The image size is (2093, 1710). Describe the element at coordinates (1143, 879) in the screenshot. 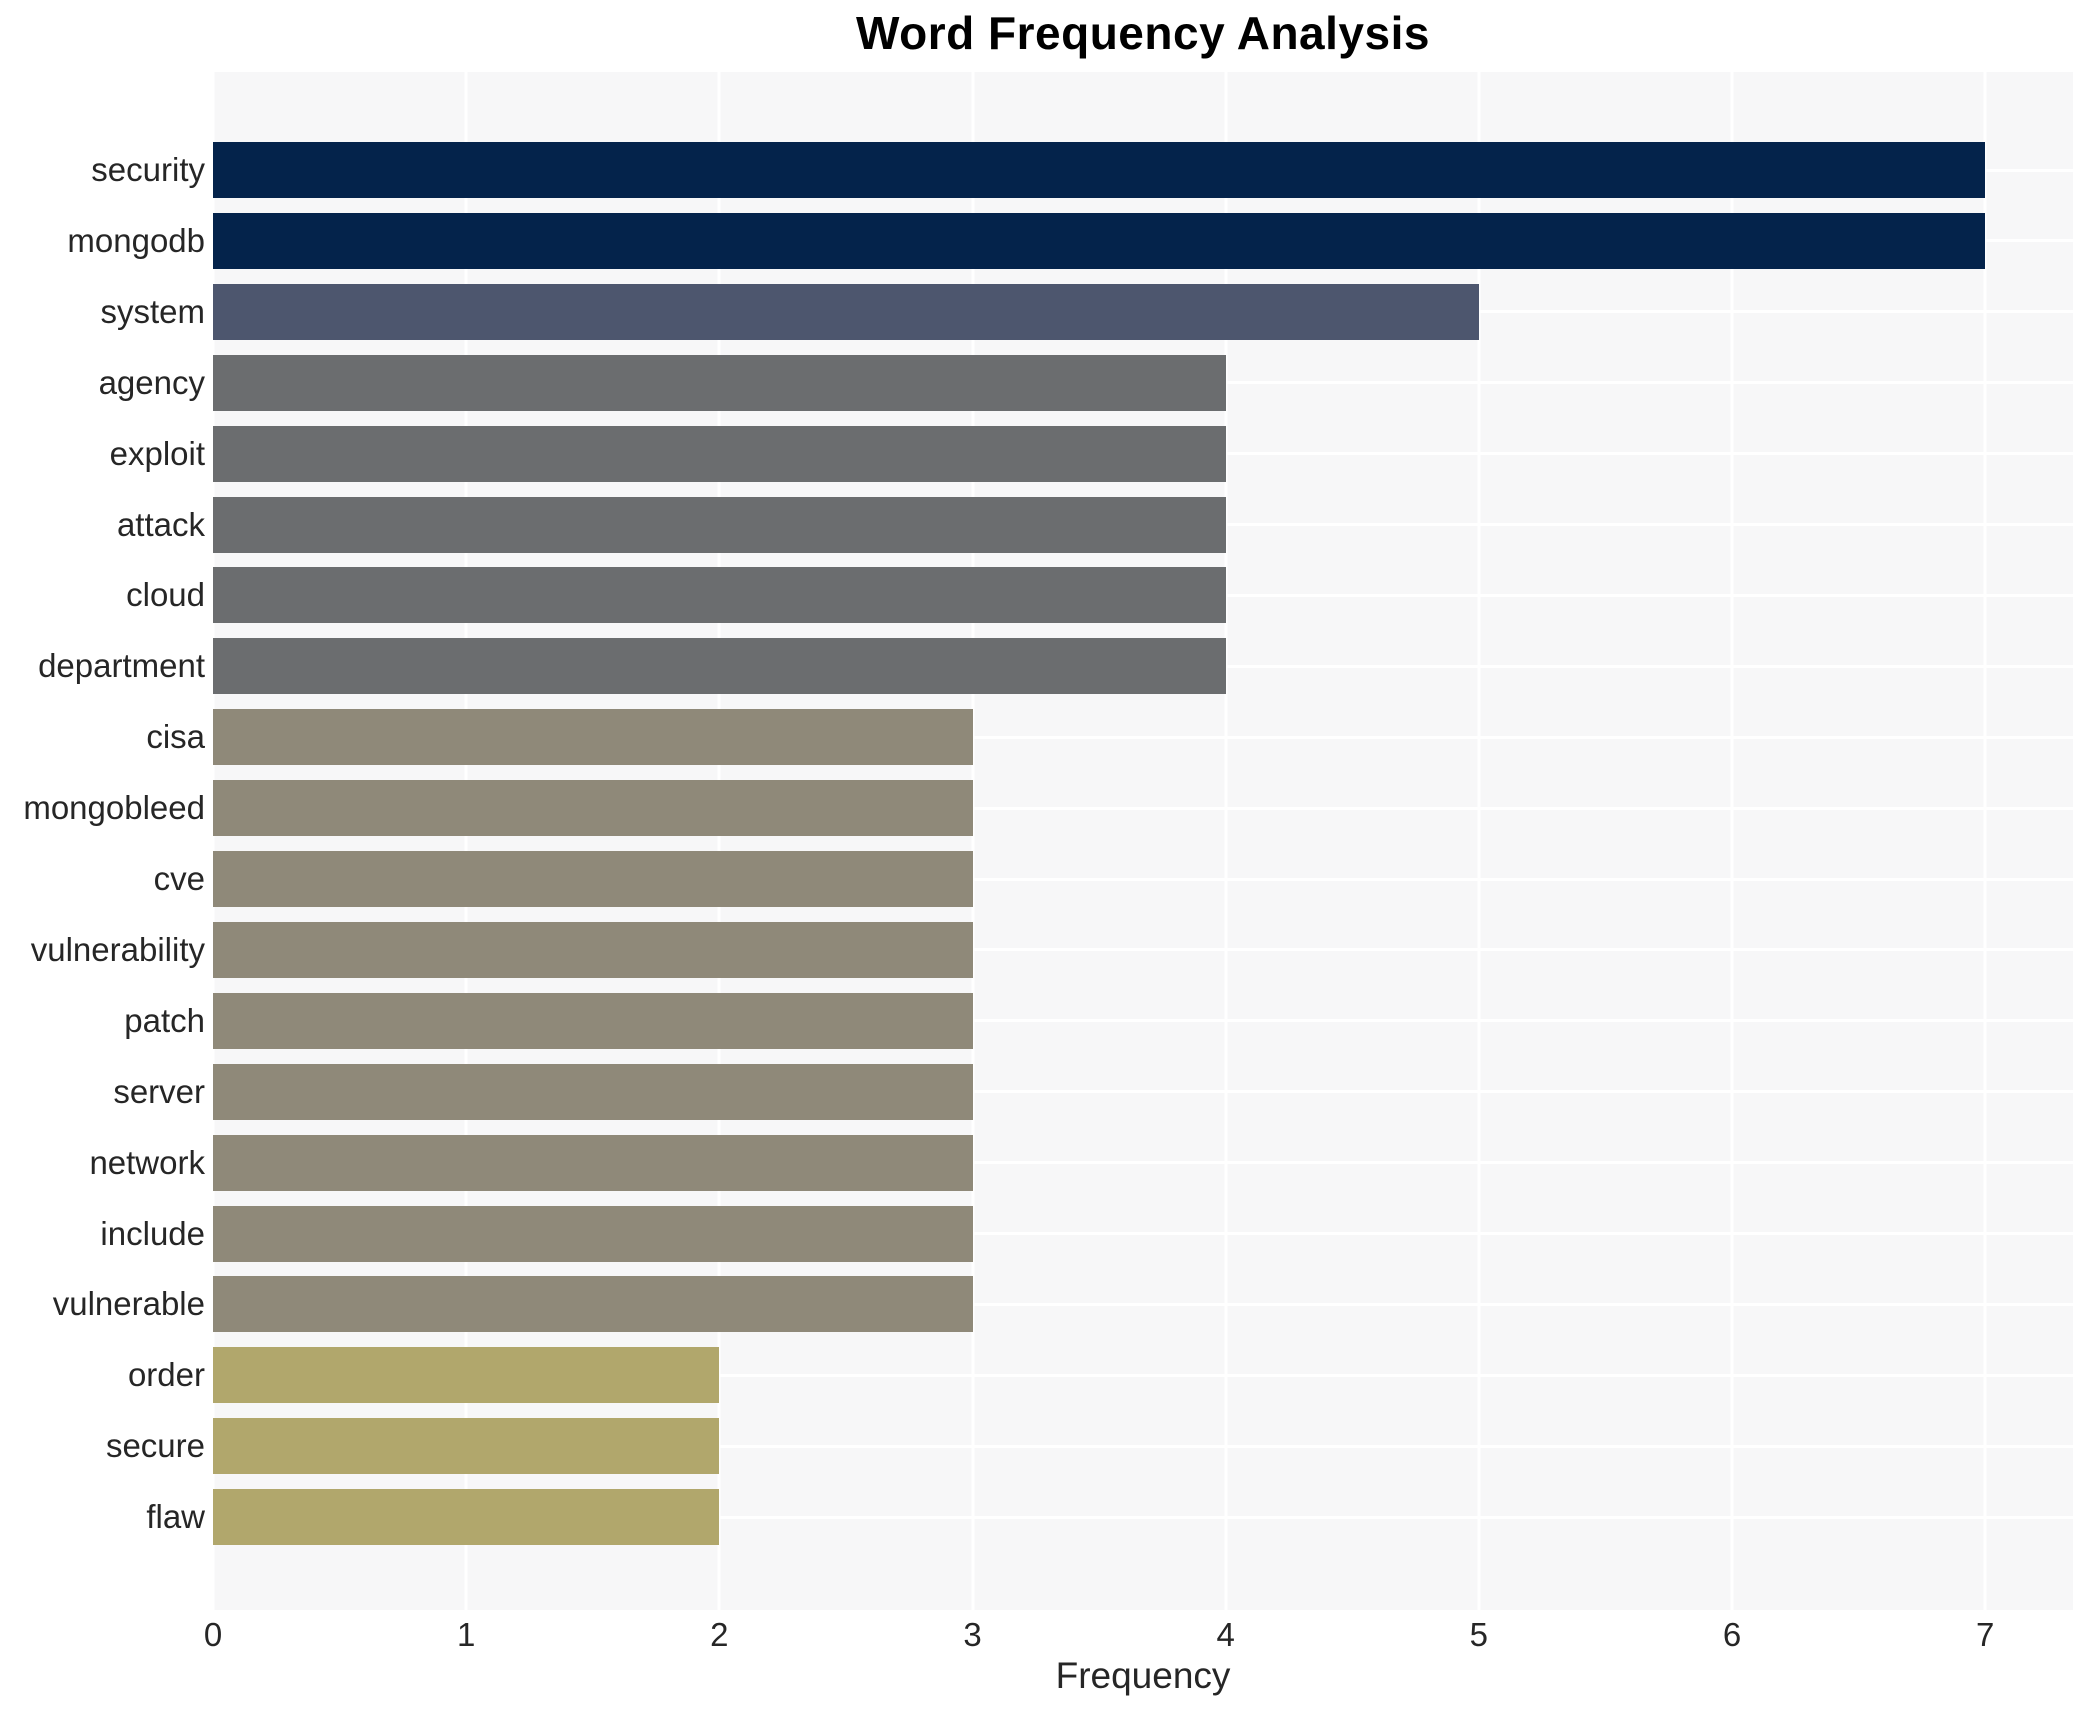

I see `gridline-y-cve` at that location.